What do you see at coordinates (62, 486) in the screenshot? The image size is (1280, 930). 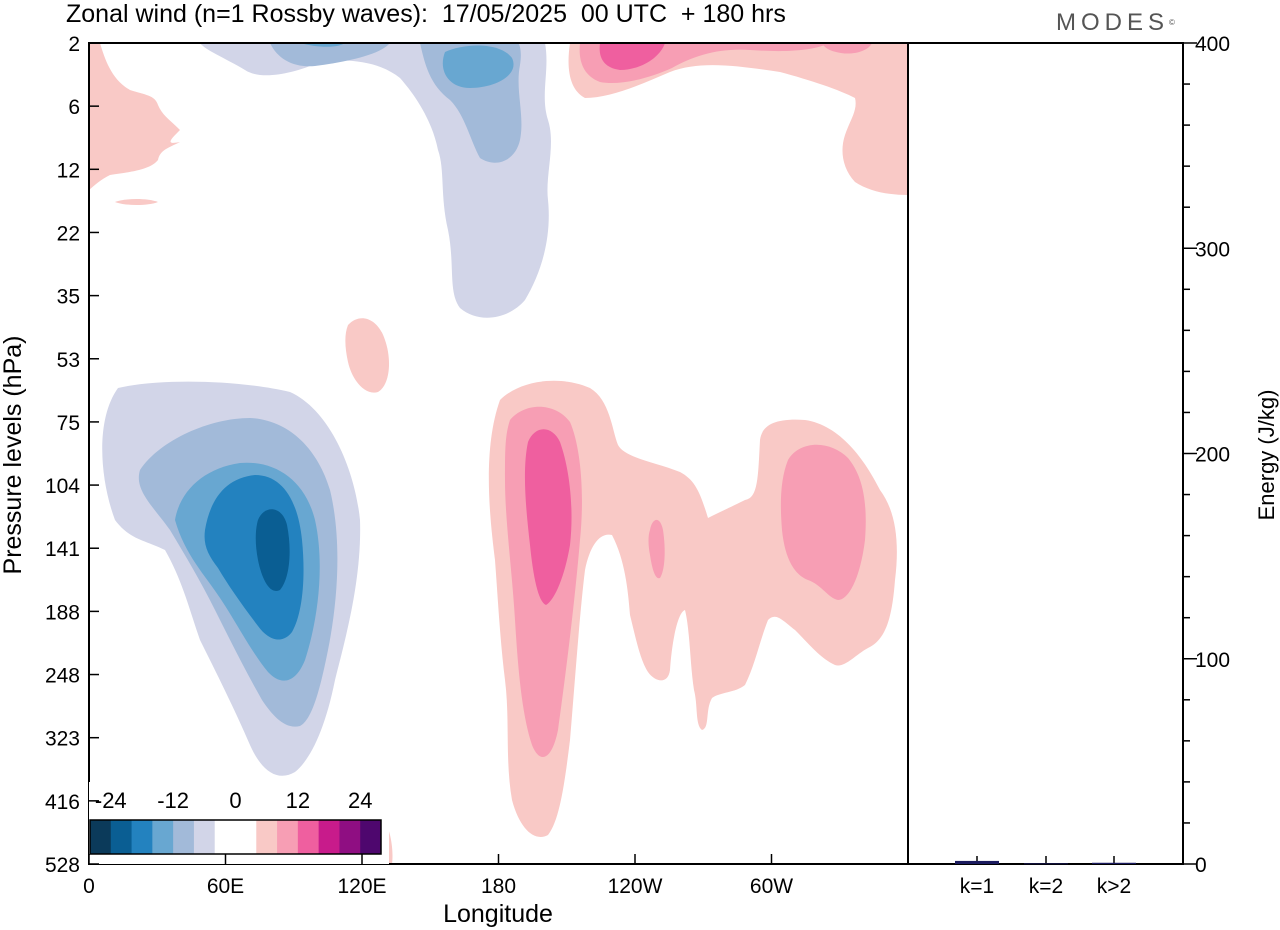 I see `y-tick-label: 104` at bounding box center [62, 486].